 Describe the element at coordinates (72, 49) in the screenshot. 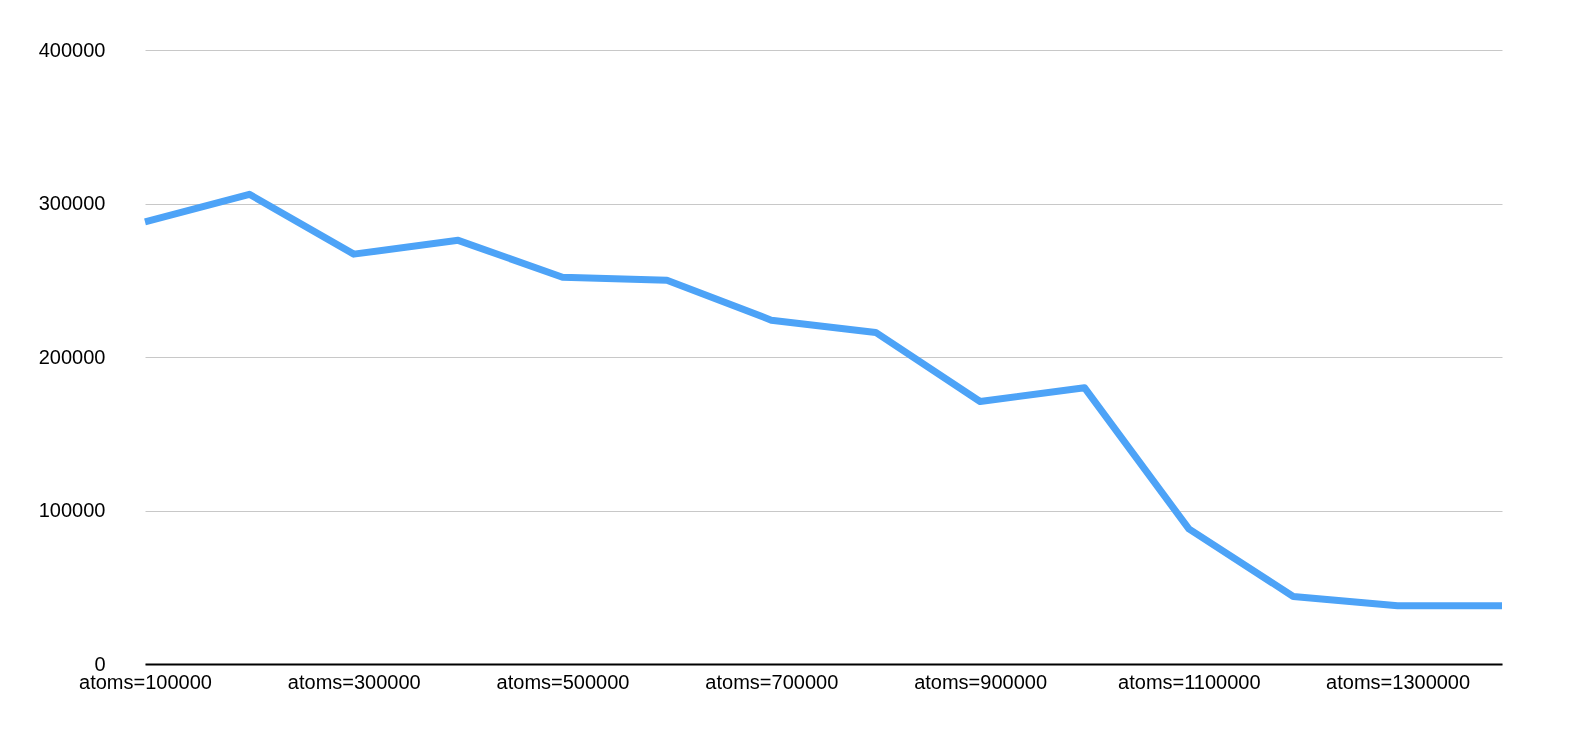

I see `y-tick-label: 400000` at that location.